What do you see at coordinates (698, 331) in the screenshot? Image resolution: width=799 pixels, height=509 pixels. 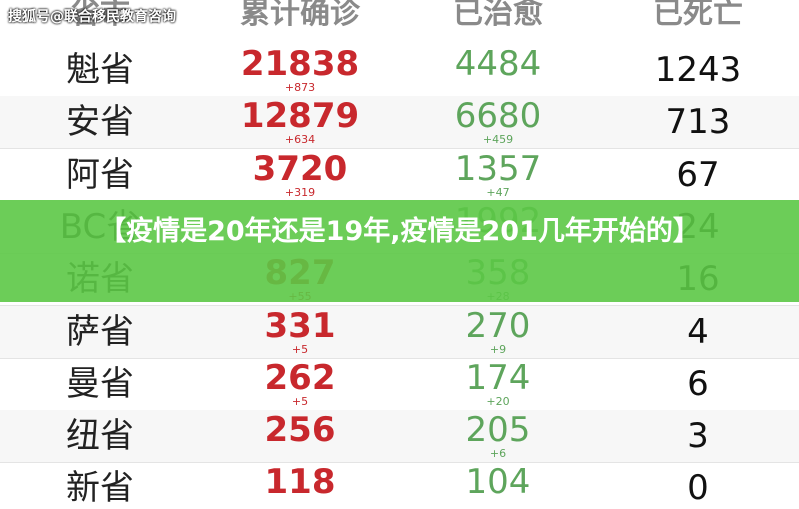 I see `deaths: 4` at bounding box center [698, 331].